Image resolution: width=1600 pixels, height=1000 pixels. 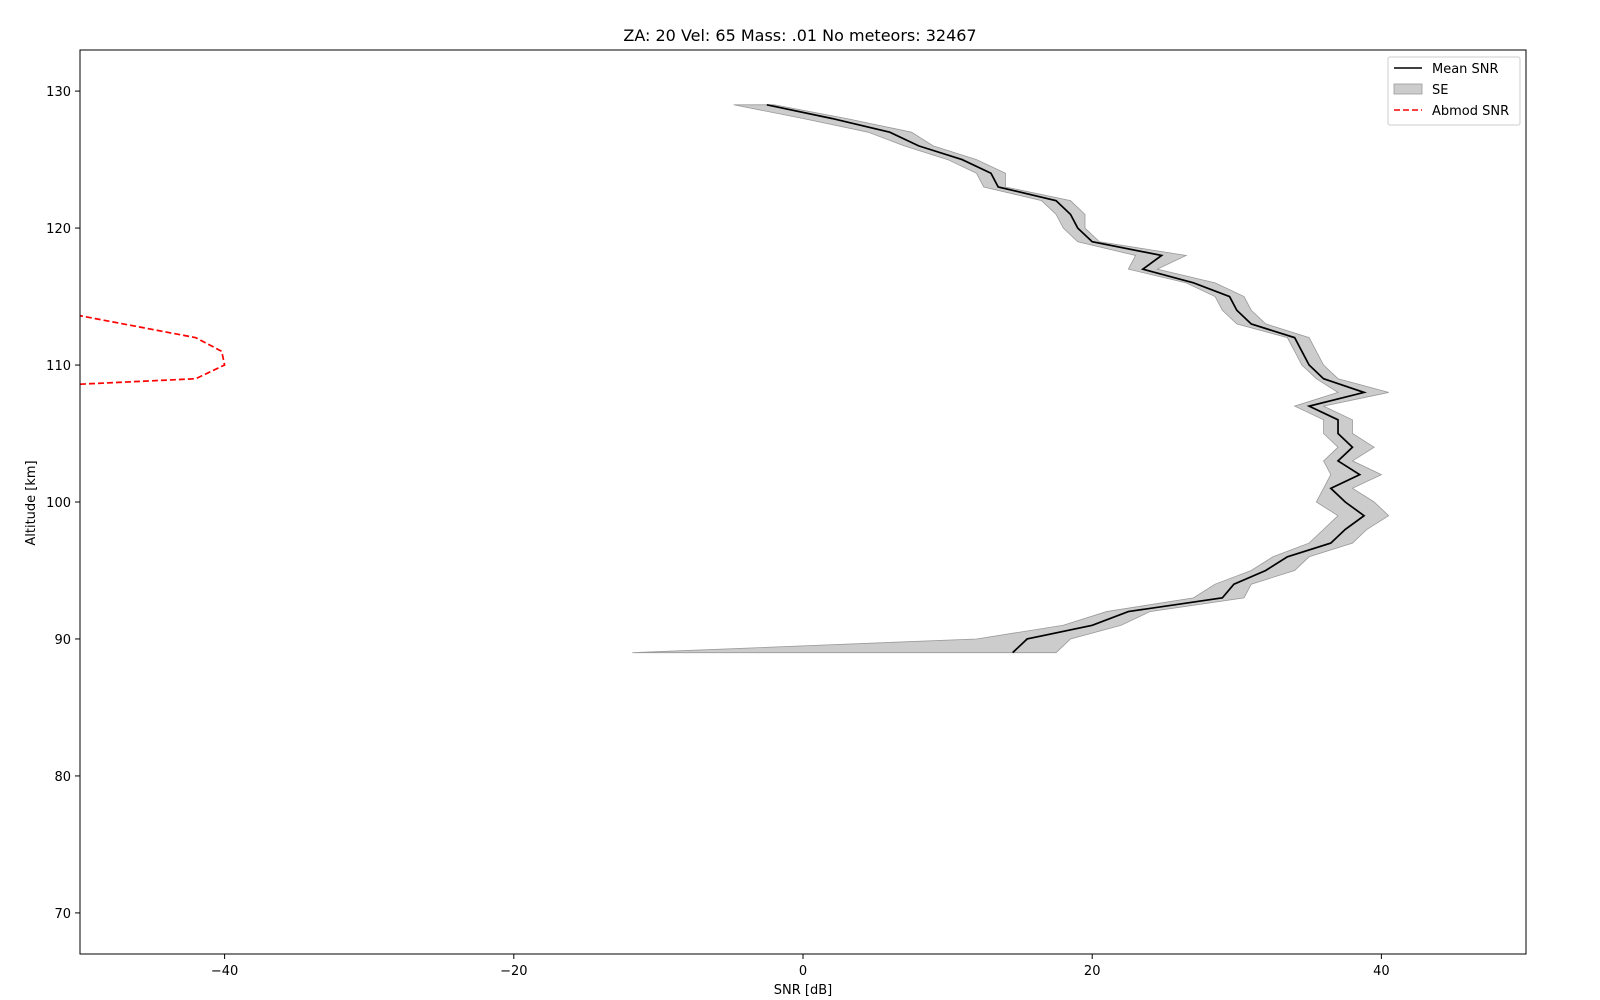 What do you see at coordinates (803, 990) in the screenshot?
I see `x-axis-label: SNR [dB]` at bounding box center [803, 990].